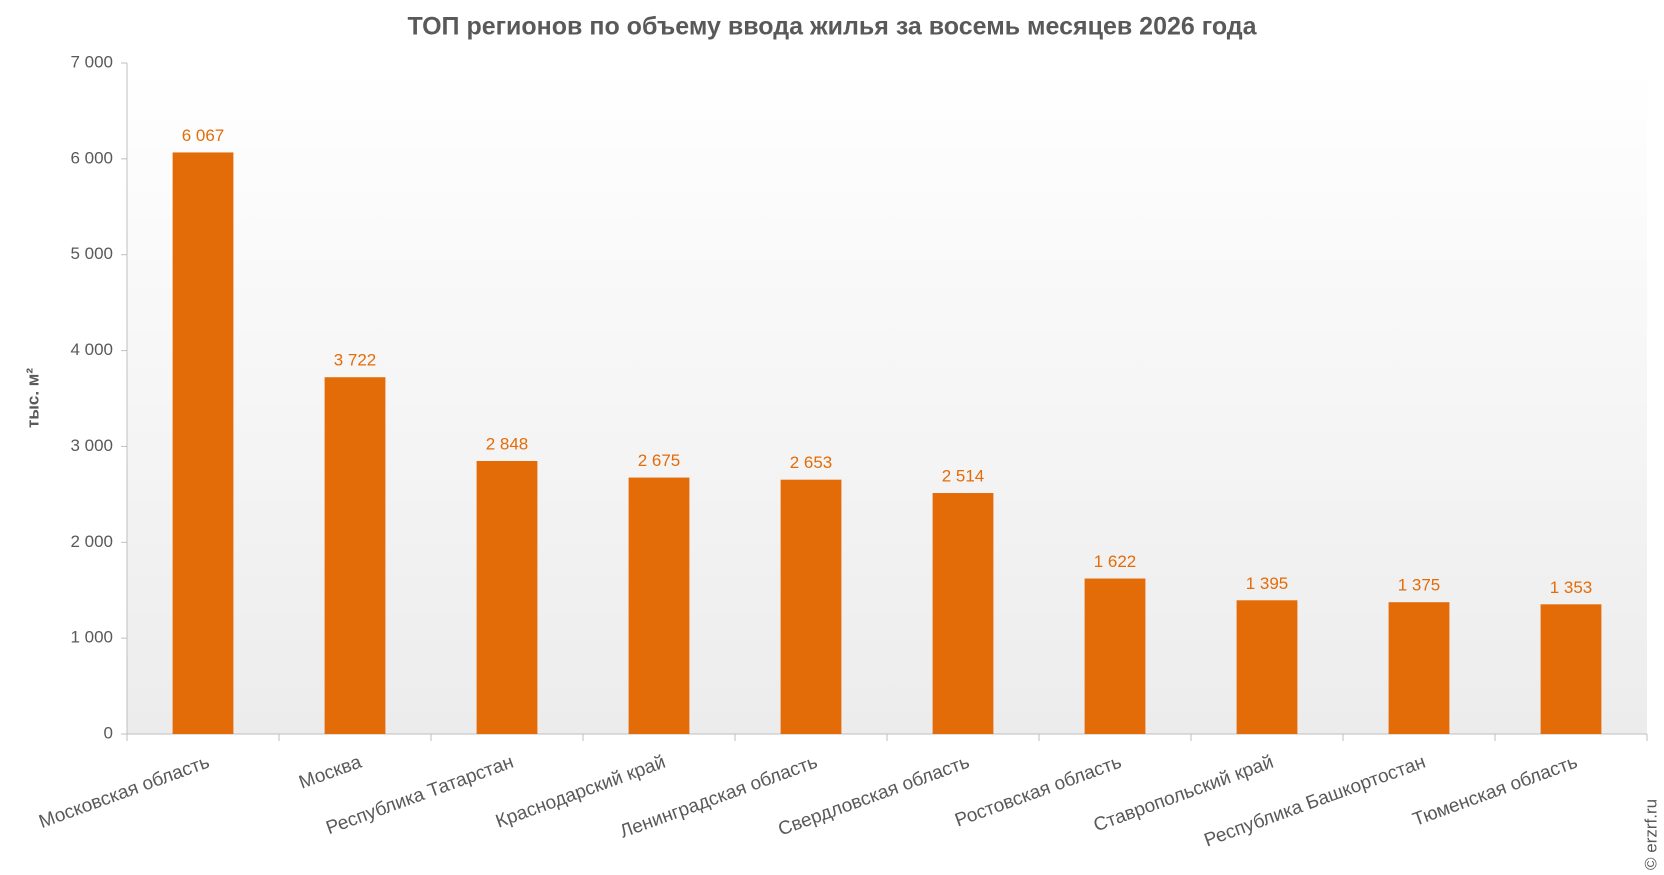 Image resolution: width=1664 pixels, height=875 pixels. What do you see at coordinates (659, 460) in the screenshot?
I see `value-label: 2 675` at bounding box center [659, 460].